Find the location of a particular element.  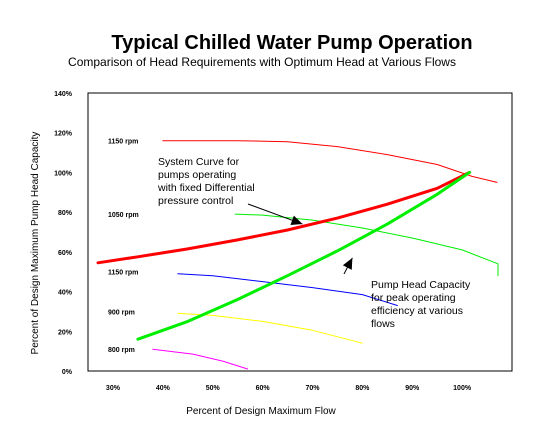

y-tick-labels: 0% 20% 40% 60% 80% 100% 120% 140% is located at coordinates (63, 233).